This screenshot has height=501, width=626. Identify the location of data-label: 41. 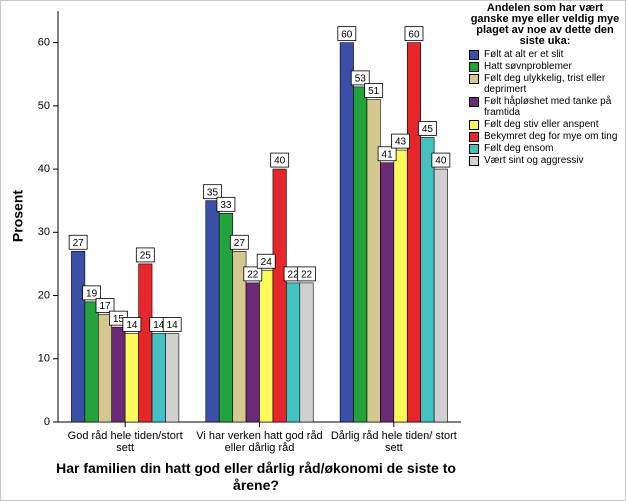
(388, 154).